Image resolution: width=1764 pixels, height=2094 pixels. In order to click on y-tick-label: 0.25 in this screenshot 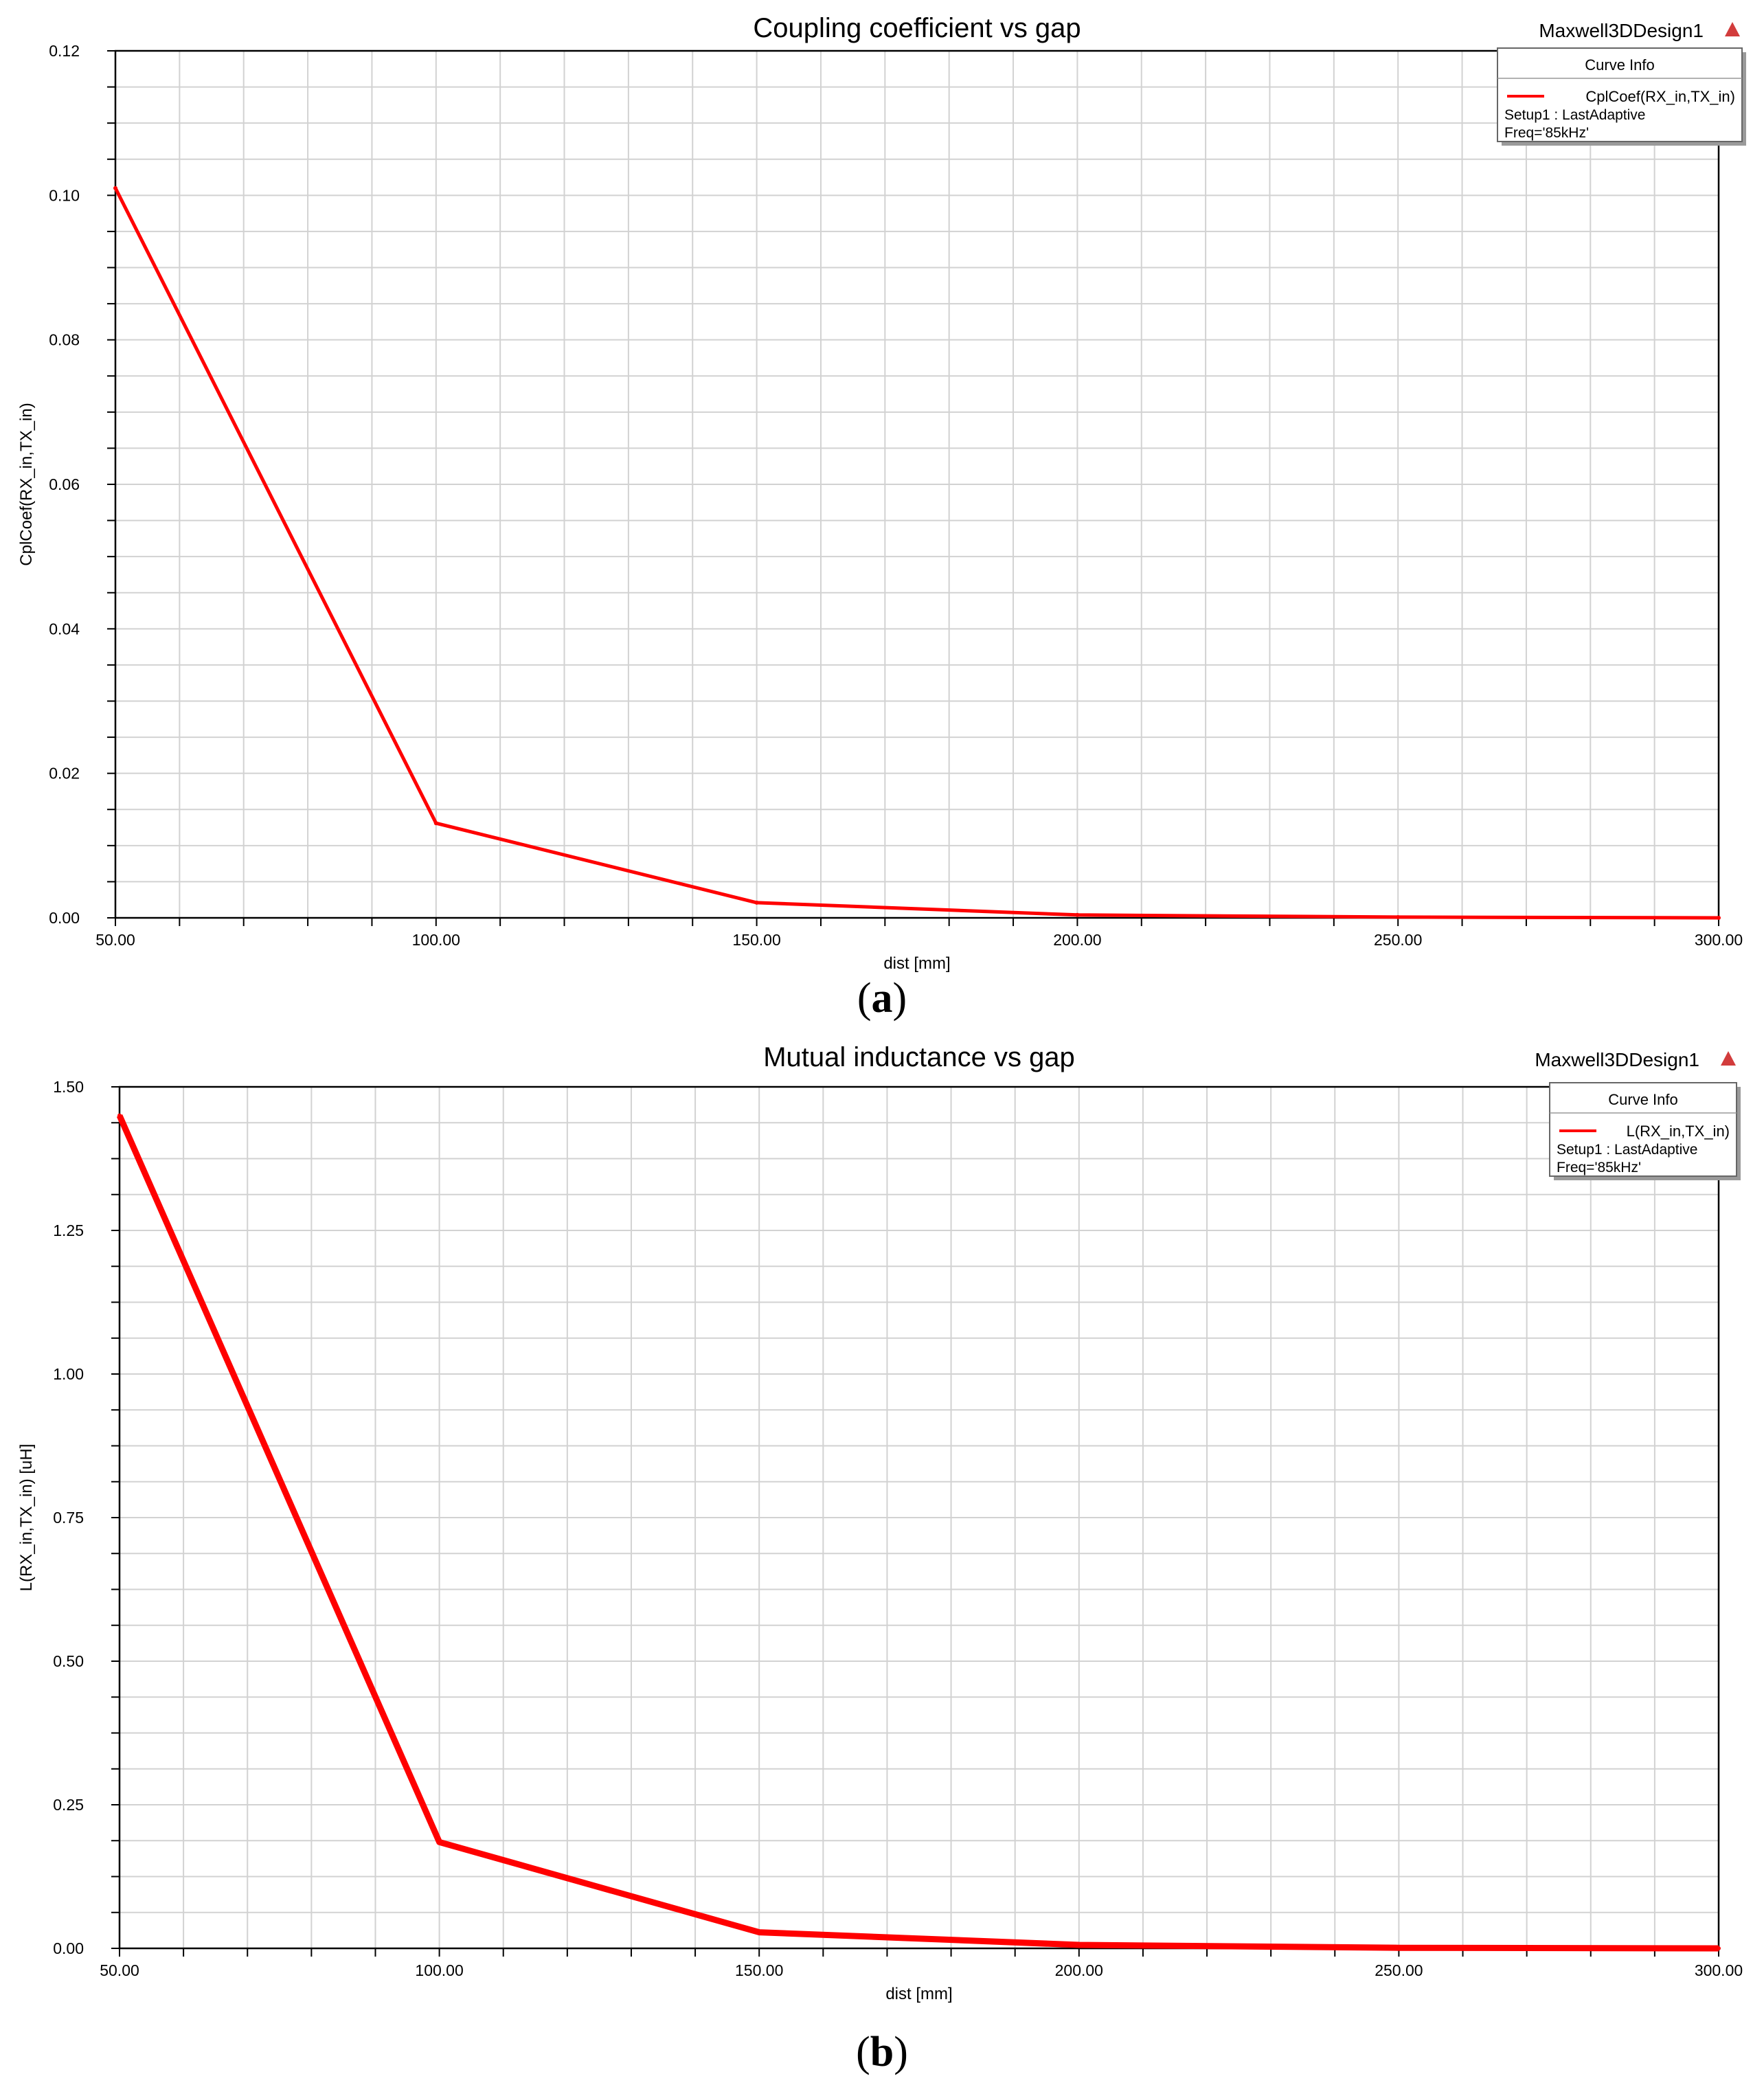, I will do `click(68, 1805)`.